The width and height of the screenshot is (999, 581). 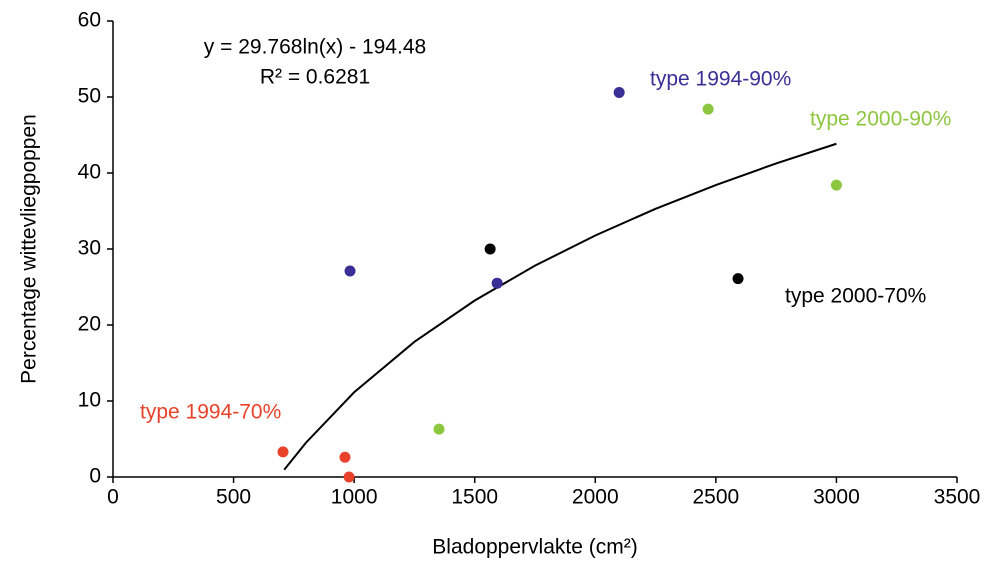 What do you see at coordinates (474, 497) in the screenshot?
I see `x-tick-label: 1500` at bounding box center [474, 497].